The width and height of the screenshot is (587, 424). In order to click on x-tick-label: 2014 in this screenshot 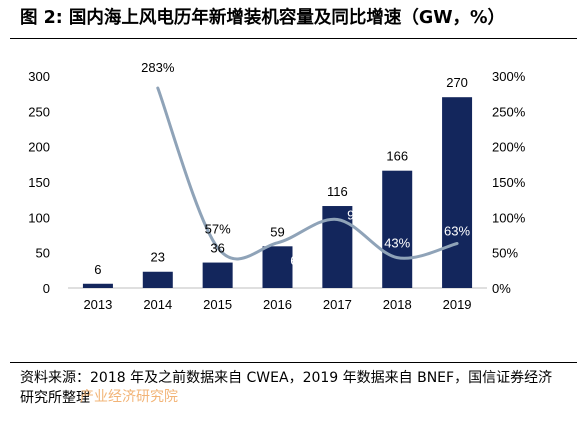, I will do `click(157, 304)`.